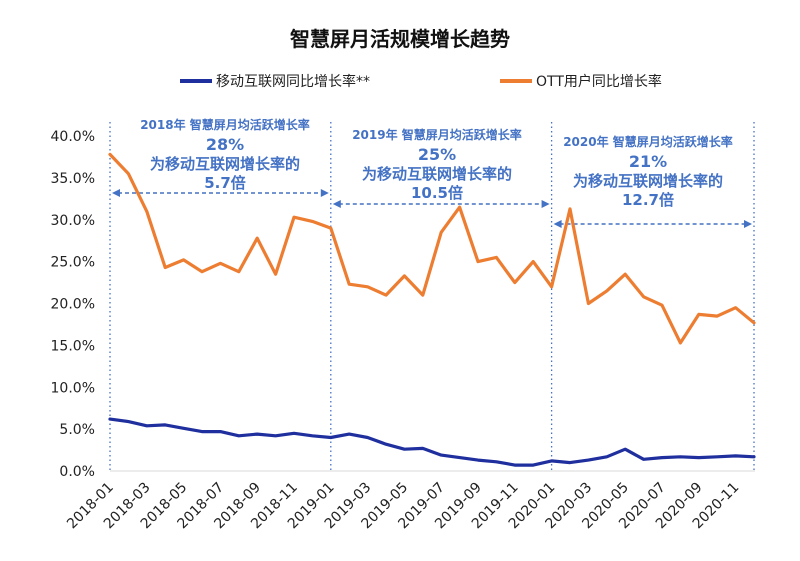 The width and height of the screenshot is (800, 561). I want to click on annotation-2019: 2019年 智慧屏月均活跃增长率 25% 为移动互联网增长率的 10.5倍, so click(437, 164).